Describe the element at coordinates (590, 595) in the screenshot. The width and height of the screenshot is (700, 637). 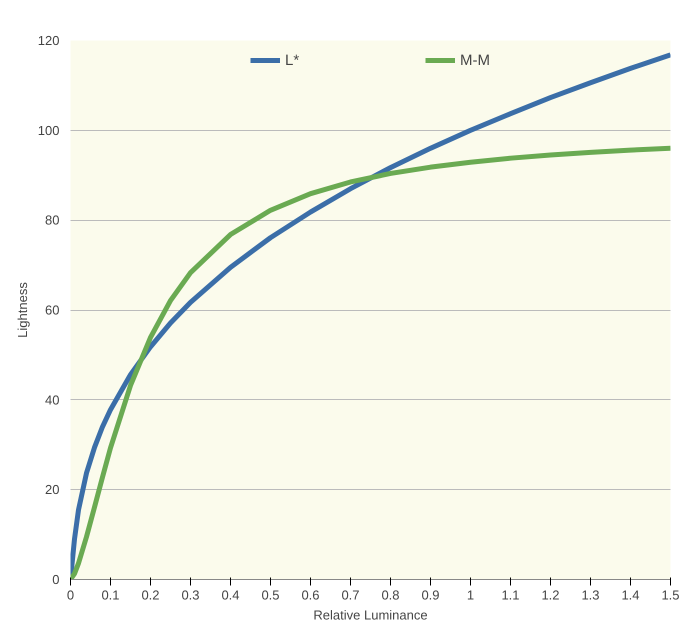
I see `x-tick-label: 1.3` at that location.